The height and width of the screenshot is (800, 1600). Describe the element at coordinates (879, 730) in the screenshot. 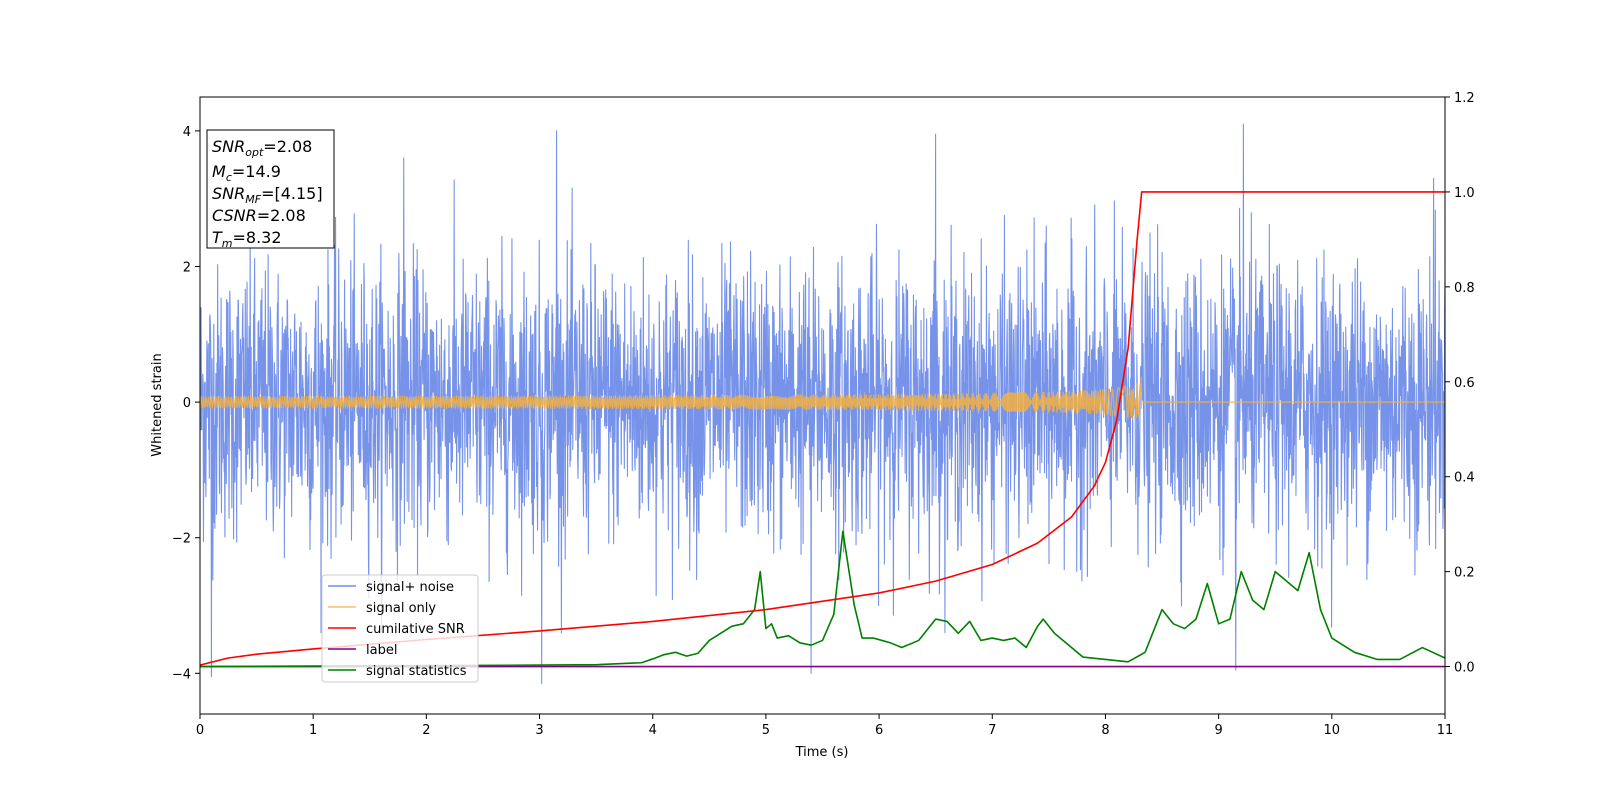

I see `x-tick-label: 6` at that location.